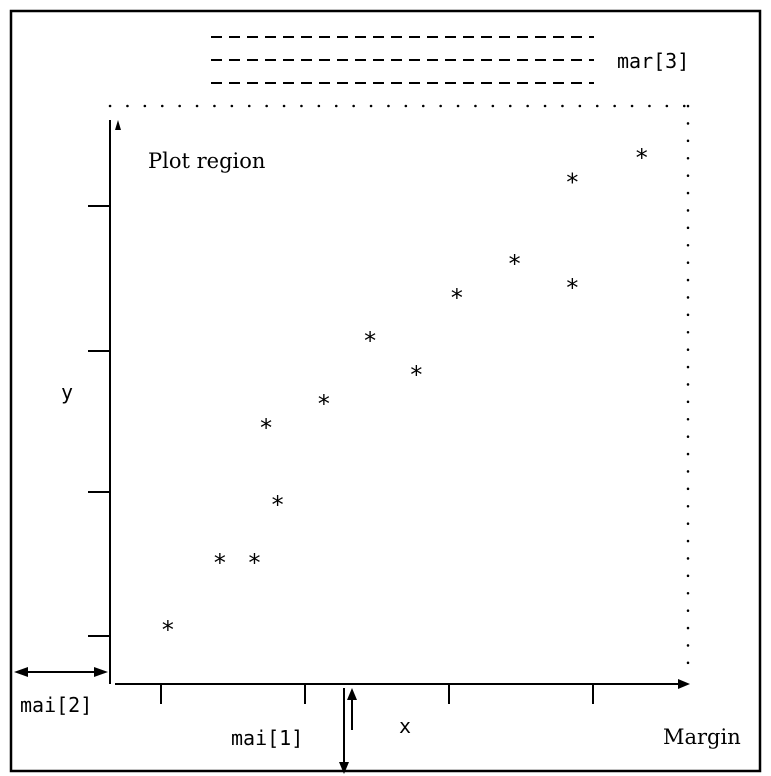  What do you see at coordinates (118, 125) in the screenshot?
I see `y-axis-arrow-icon` at bounding box center [118, 125].